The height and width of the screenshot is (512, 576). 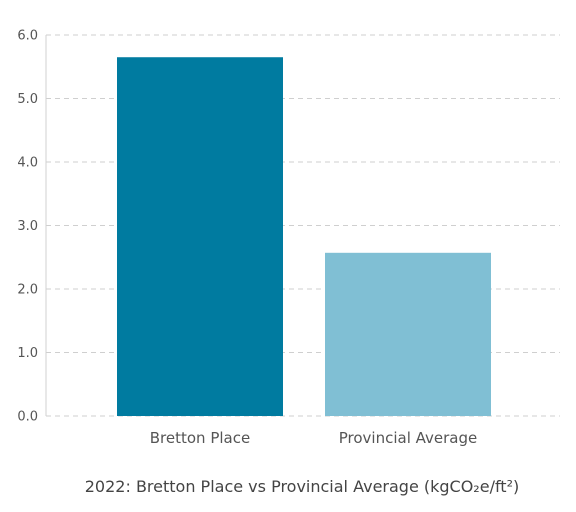 I want to click on x-category-label: Provincial Average, so click(x=408, y=438).